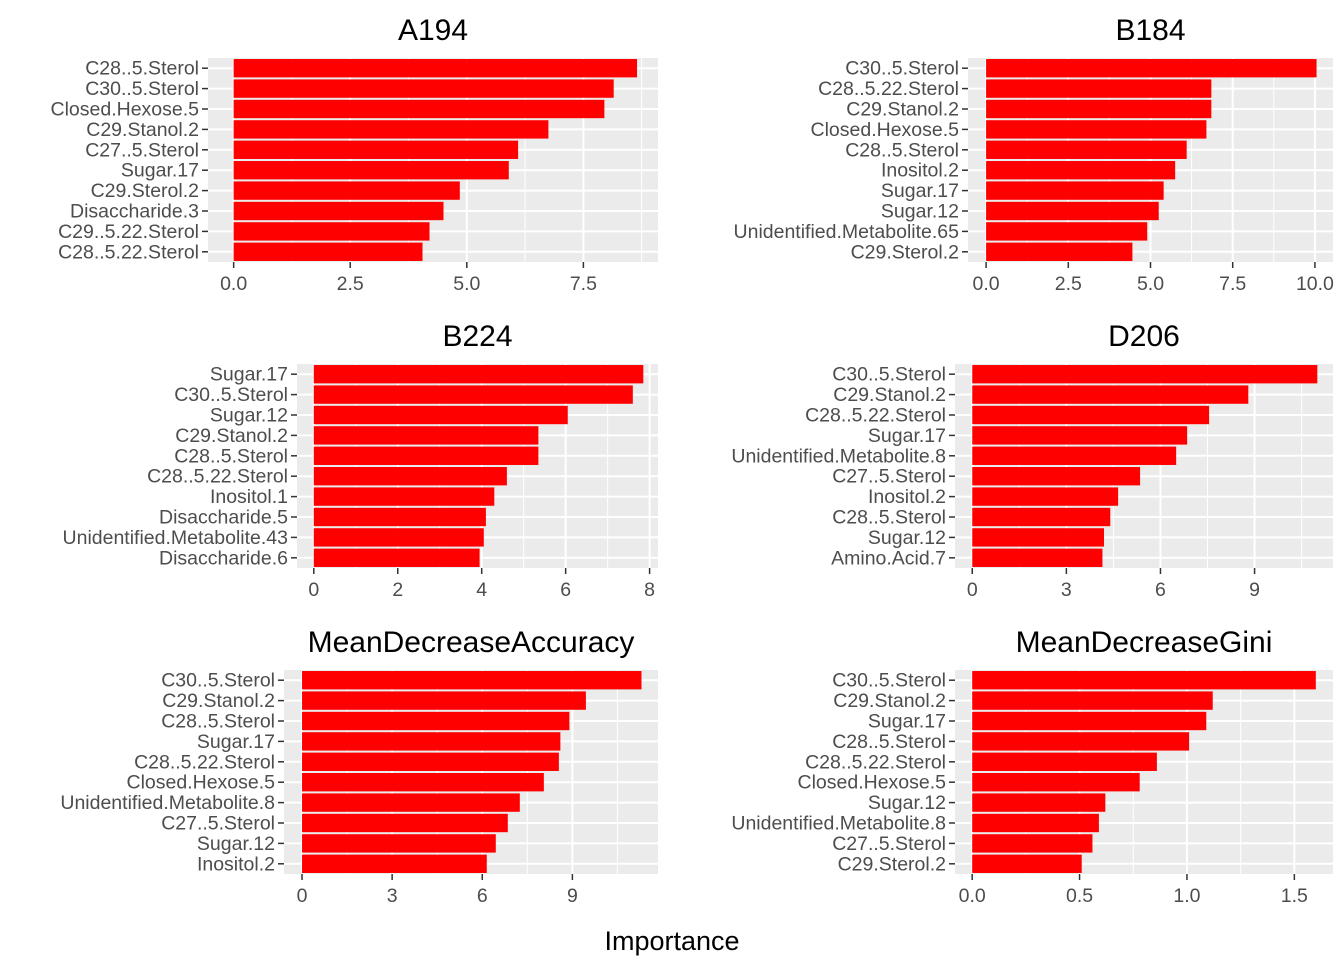 This screenshot has height=960, width=1344. What do you see at coordinates (223, 558) in the screenshot?
I see `y-tick-label: Disaccharide.6` at bounding box center [223, 558].